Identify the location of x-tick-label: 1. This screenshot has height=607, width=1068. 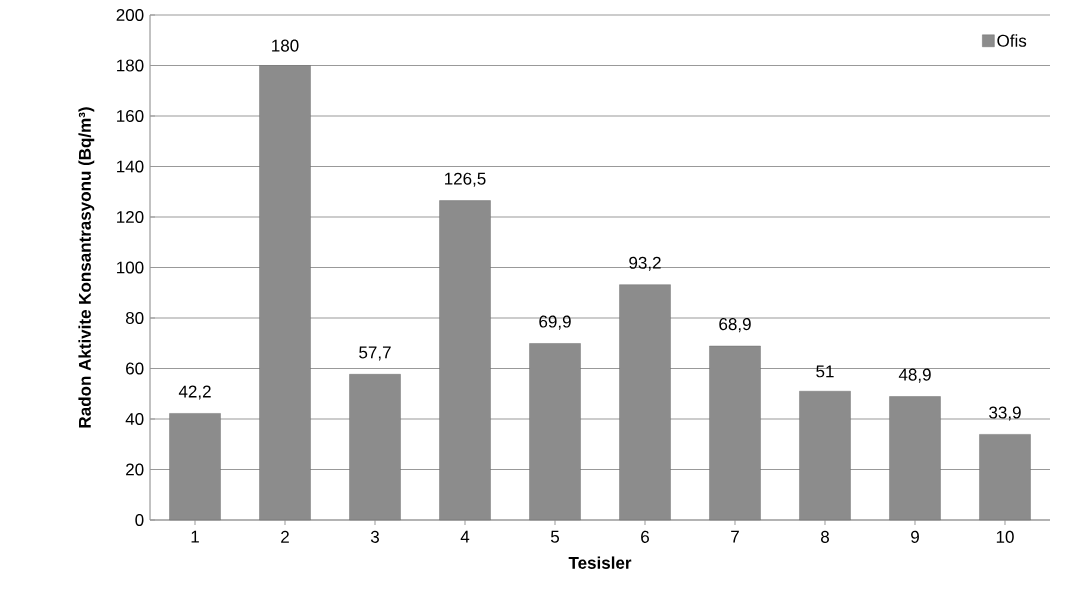
(195, 536).